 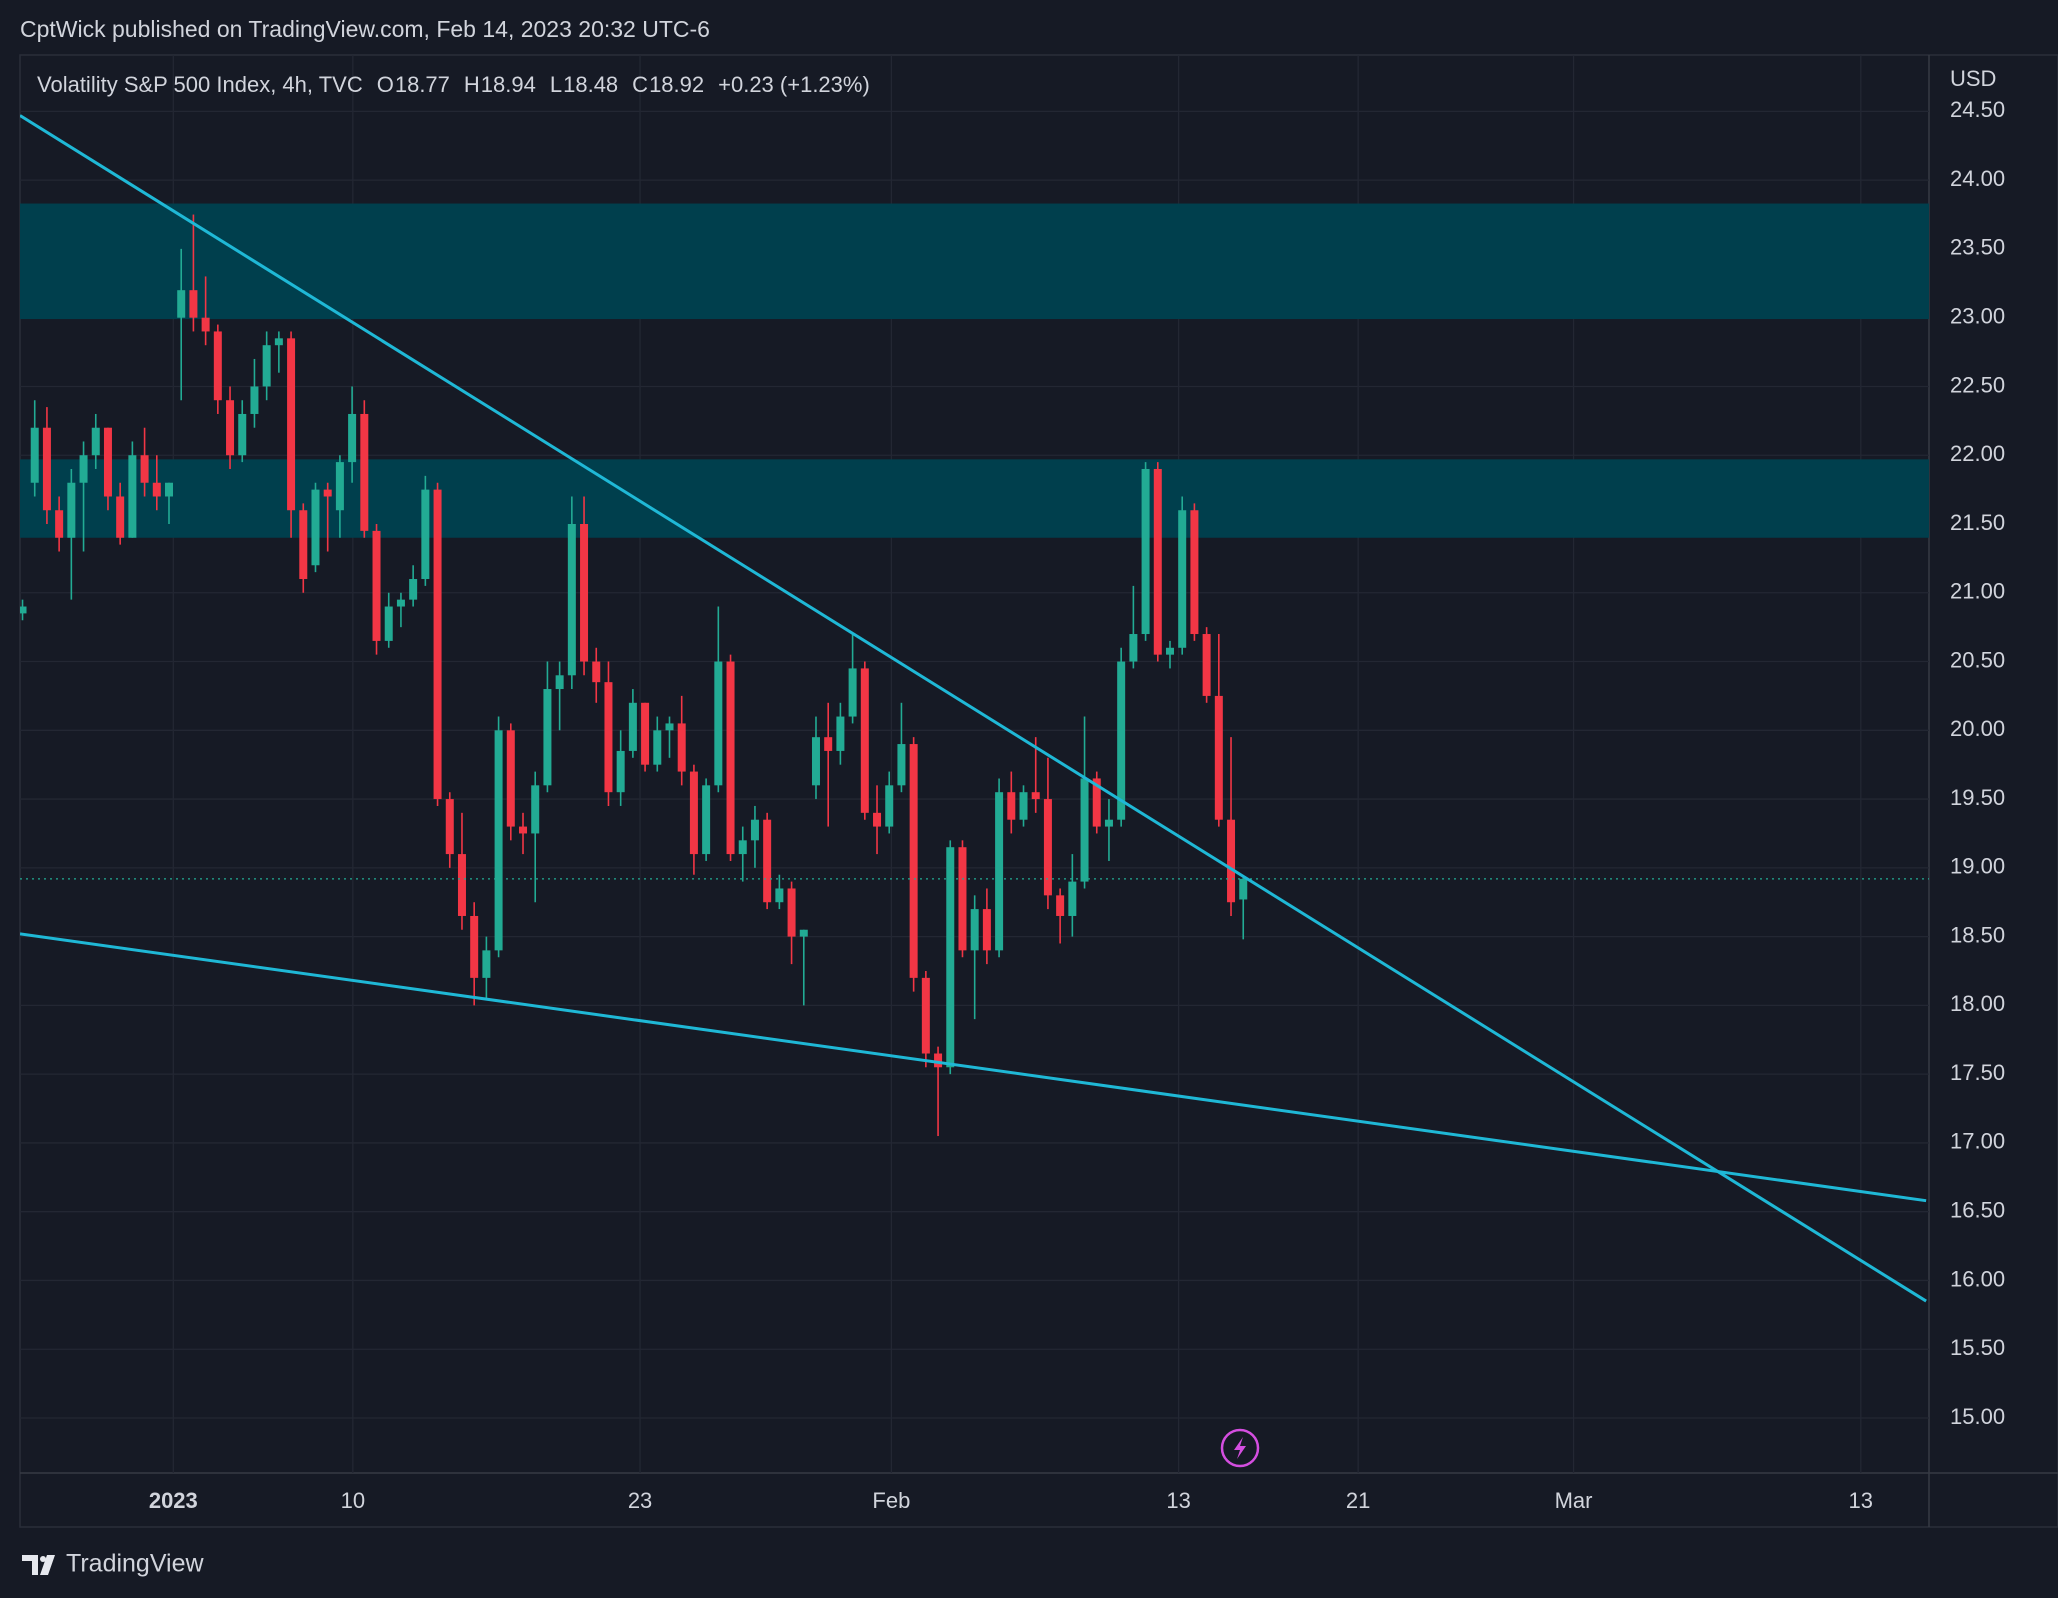 I want to click on y-tick-label: 23.00, so click(x=1977, y=316).